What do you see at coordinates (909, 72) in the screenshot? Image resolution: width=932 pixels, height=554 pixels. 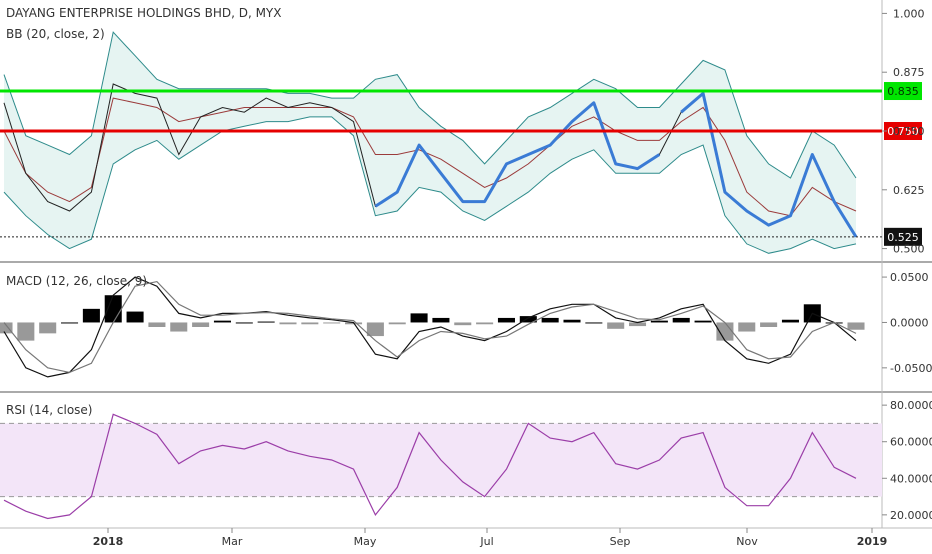 I see `price-tick-label-1: 0.875` at bounding box center [909, 72].